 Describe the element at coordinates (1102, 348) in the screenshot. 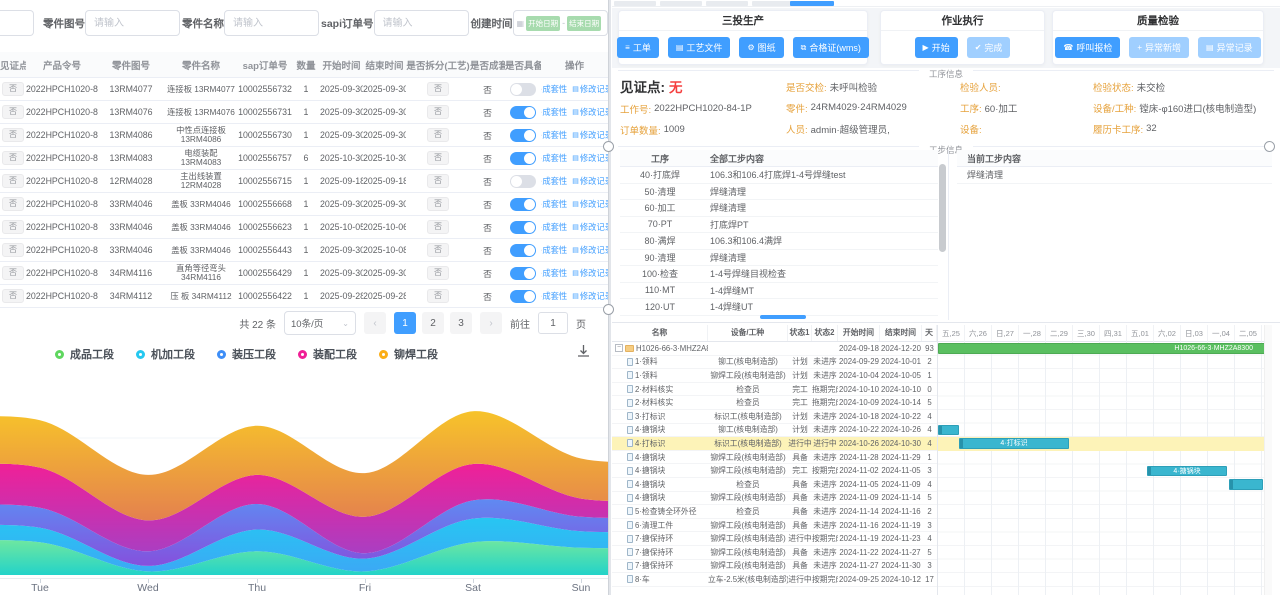

I see `gantt-summary-bar: H1026-66-3·MHZ2A8300` at that location.